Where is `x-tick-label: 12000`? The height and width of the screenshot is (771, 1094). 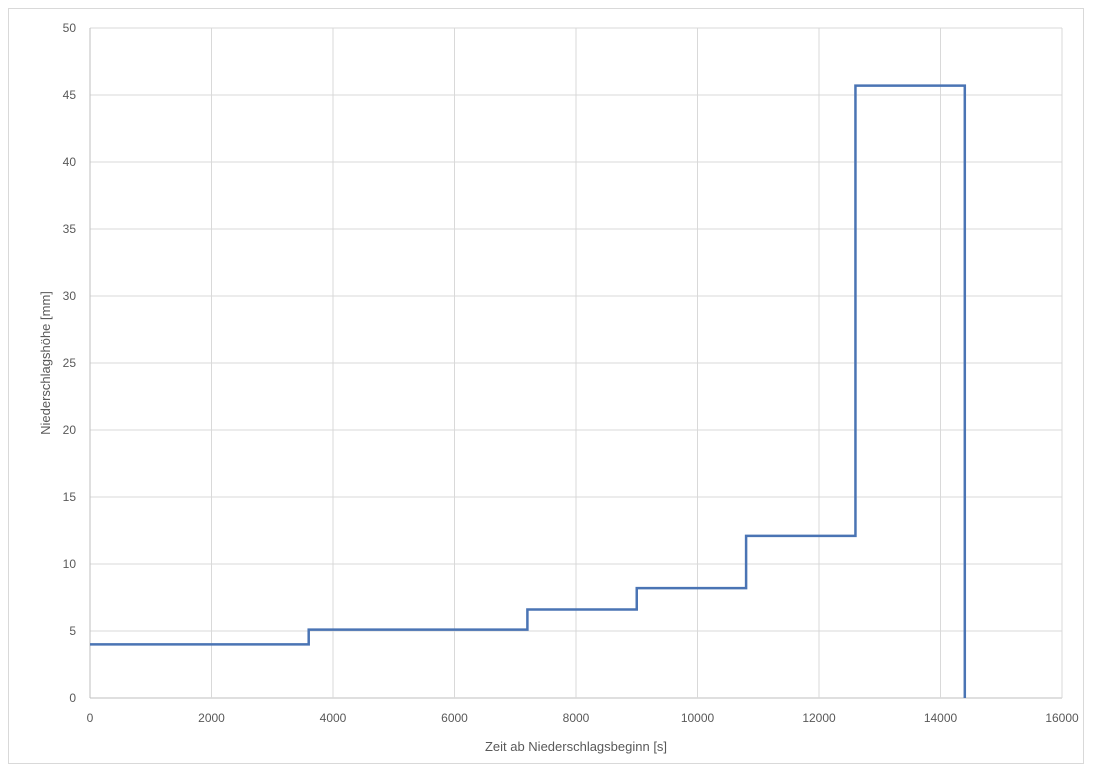
x-tick-label: 12000 is located at coordinates (819, 718).